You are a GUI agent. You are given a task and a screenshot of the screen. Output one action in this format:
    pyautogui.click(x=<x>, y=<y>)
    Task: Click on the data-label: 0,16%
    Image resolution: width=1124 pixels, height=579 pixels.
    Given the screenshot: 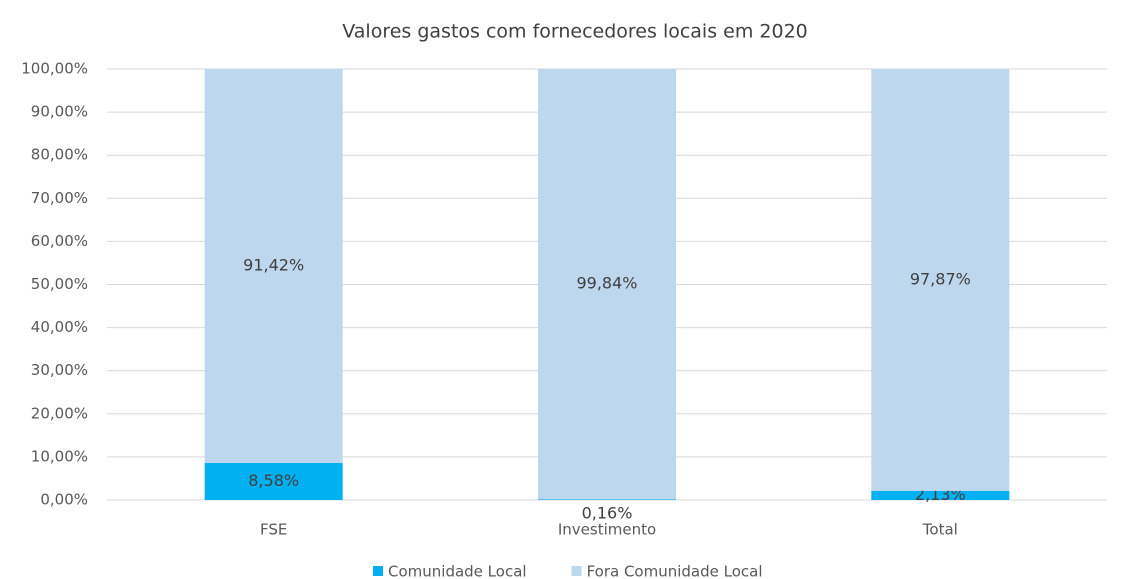 What is the action you would take?
    pyautogui.click(x=607, y=513)
    